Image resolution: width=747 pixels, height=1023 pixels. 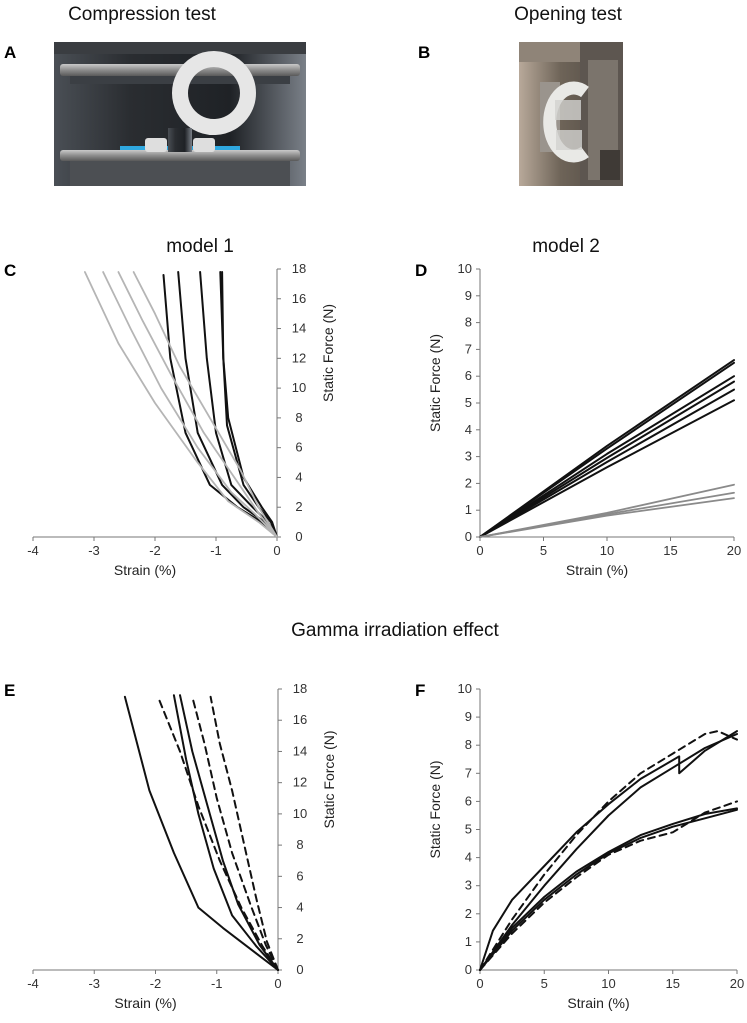 What do you see at coordinates (10, 270) in the screenshot?
I see `panel-label-c: C` at bounding box center [10, 270].